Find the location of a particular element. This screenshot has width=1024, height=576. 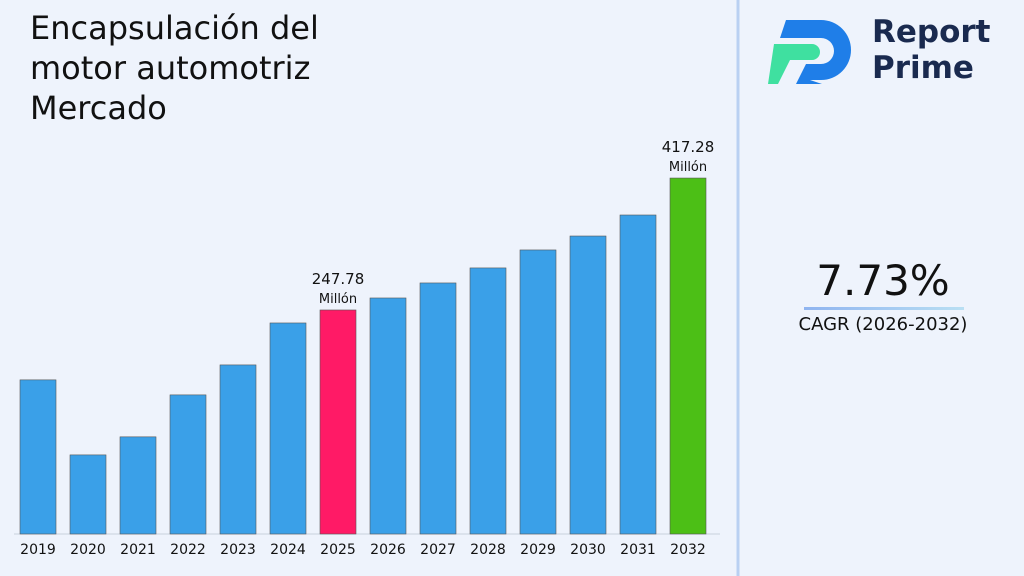

cagr-label: CAGR (2026-2032) is located at coordinates (883, 324).